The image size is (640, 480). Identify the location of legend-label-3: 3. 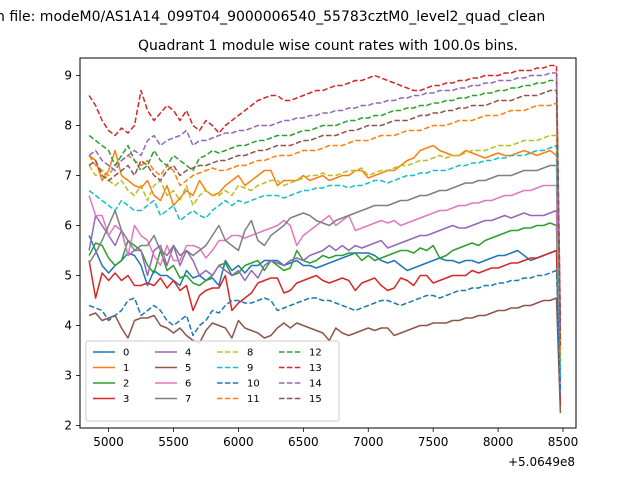
(126, 399).